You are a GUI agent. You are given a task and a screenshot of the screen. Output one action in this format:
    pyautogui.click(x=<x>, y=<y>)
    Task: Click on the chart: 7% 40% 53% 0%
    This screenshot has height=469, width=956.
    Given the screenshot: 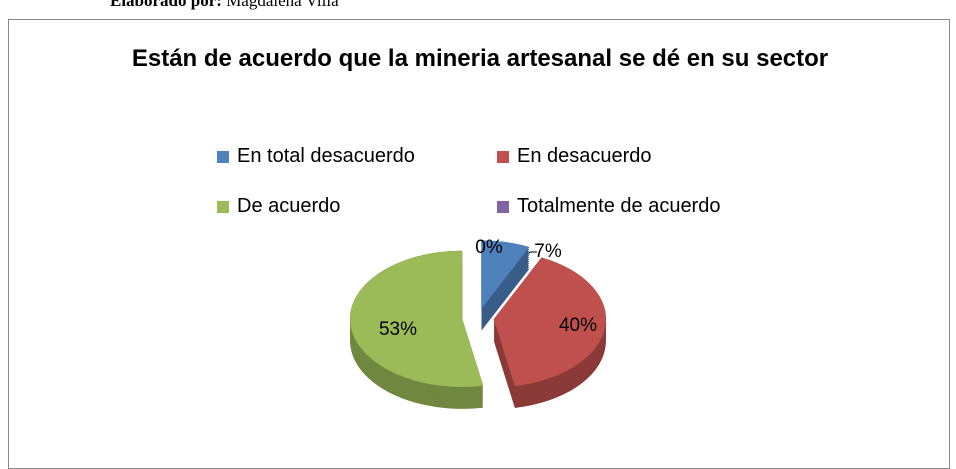 What is the action you would take?
    pyautogui.click(x=478, y=323)
    